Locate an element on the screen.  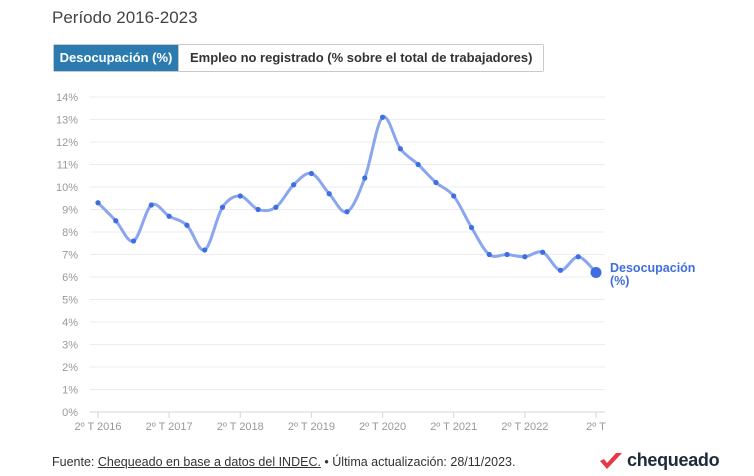
footer-prefix: Fuente: is located at coordinates (75, 462).